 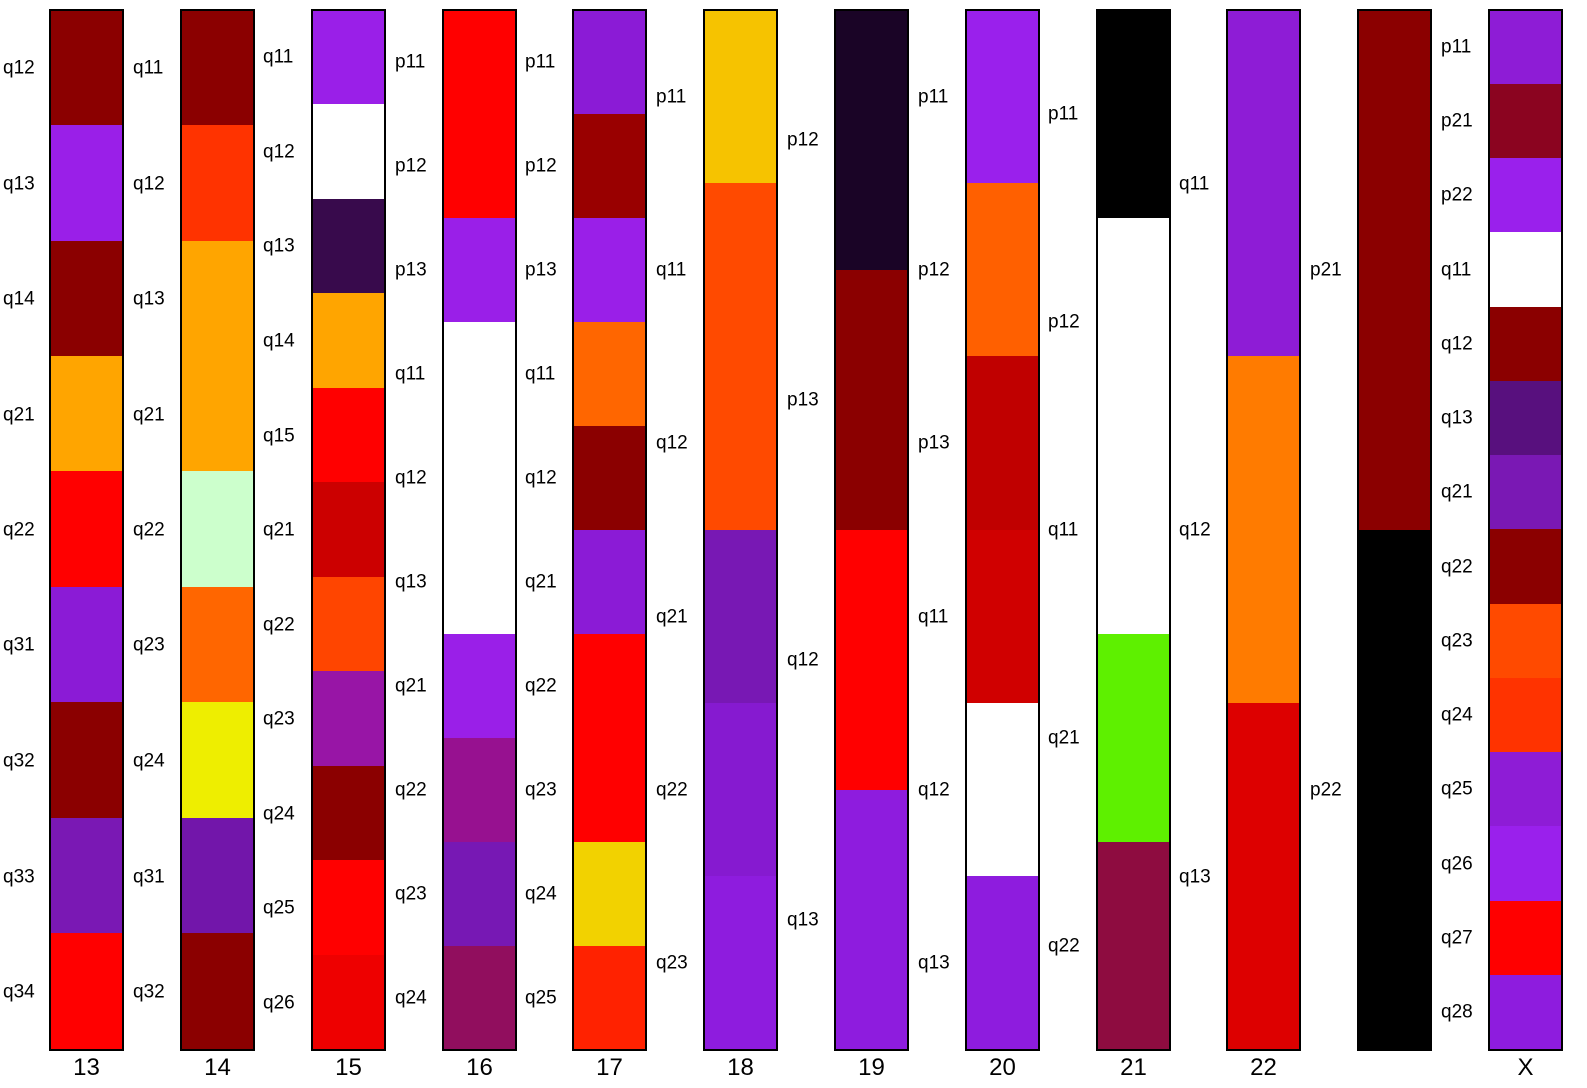 What do you see at coordinates (348, 1067) in the screenshot?
I see `chromosome-label: 15` at bounding box center [348, 1067].